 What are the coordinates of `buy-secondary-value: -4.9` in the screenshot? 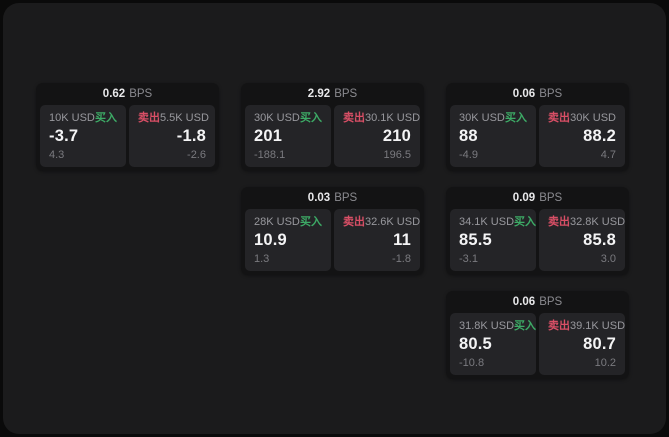 It's located at (468, 155).